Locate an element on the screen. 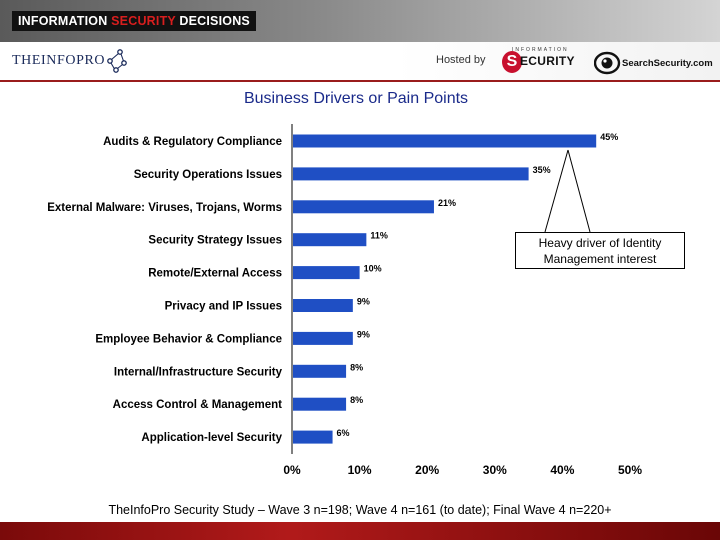  security-logo-top: INFORMATION is located at coordinates (540, 50).